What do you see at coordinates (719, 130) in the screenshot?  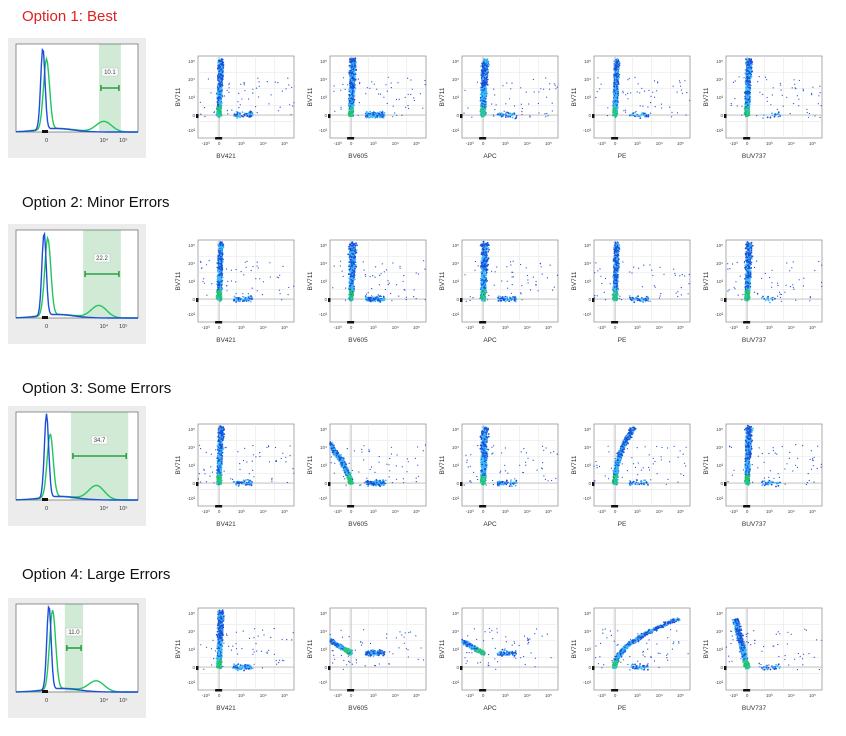 I see `y-tick-label: -10³` at bounding box center [719, 130].